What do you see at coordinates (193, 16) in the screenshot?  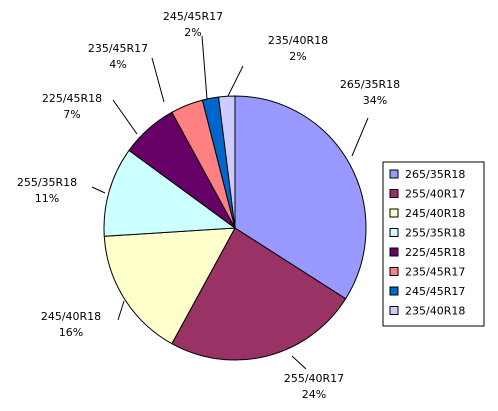 I see `slice-label-name: 245/45R17` at bounding box center [193, 16].